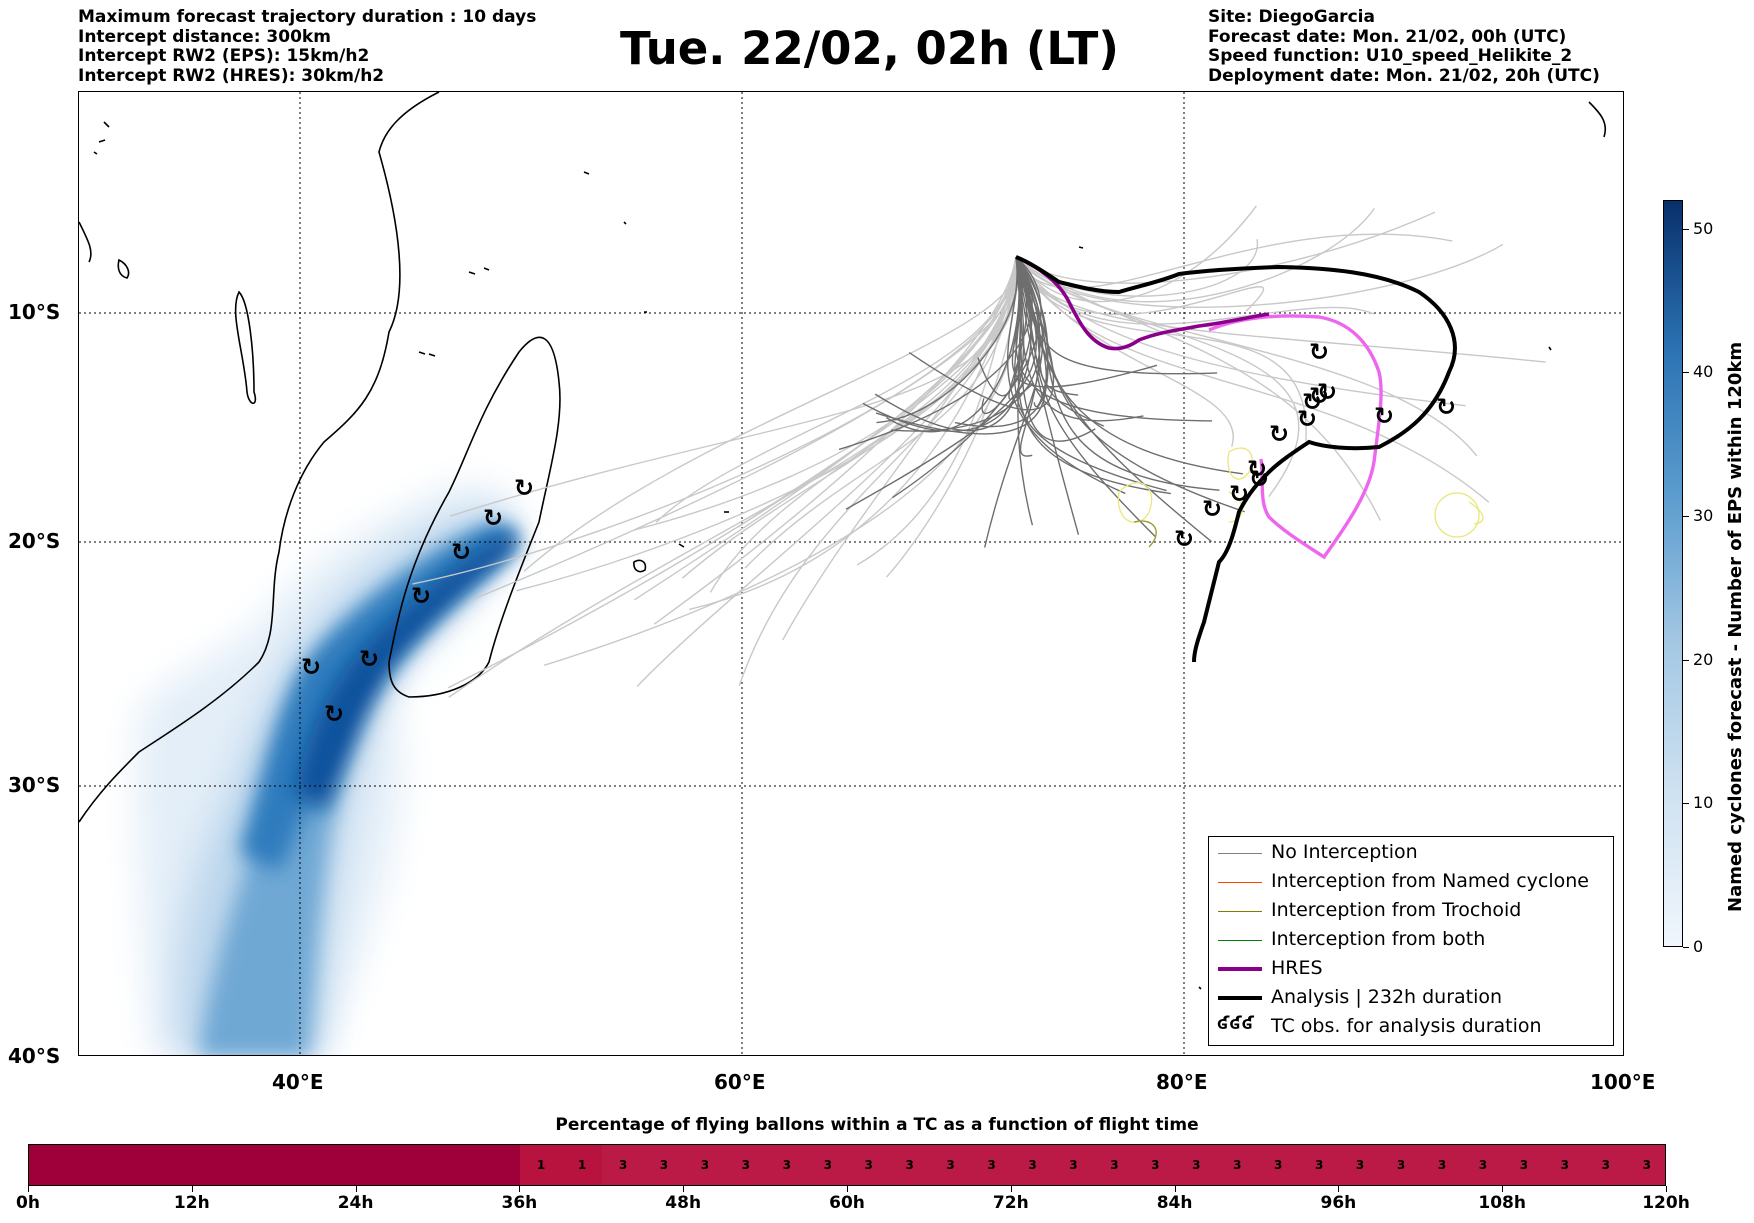 This screenshot has height=1223, width=1754. What do you see at coordinates (204, 36) in the screenshot?
I see `intercept-distance-text: Intercept distance: 300km` at bounding box center [204, 36].